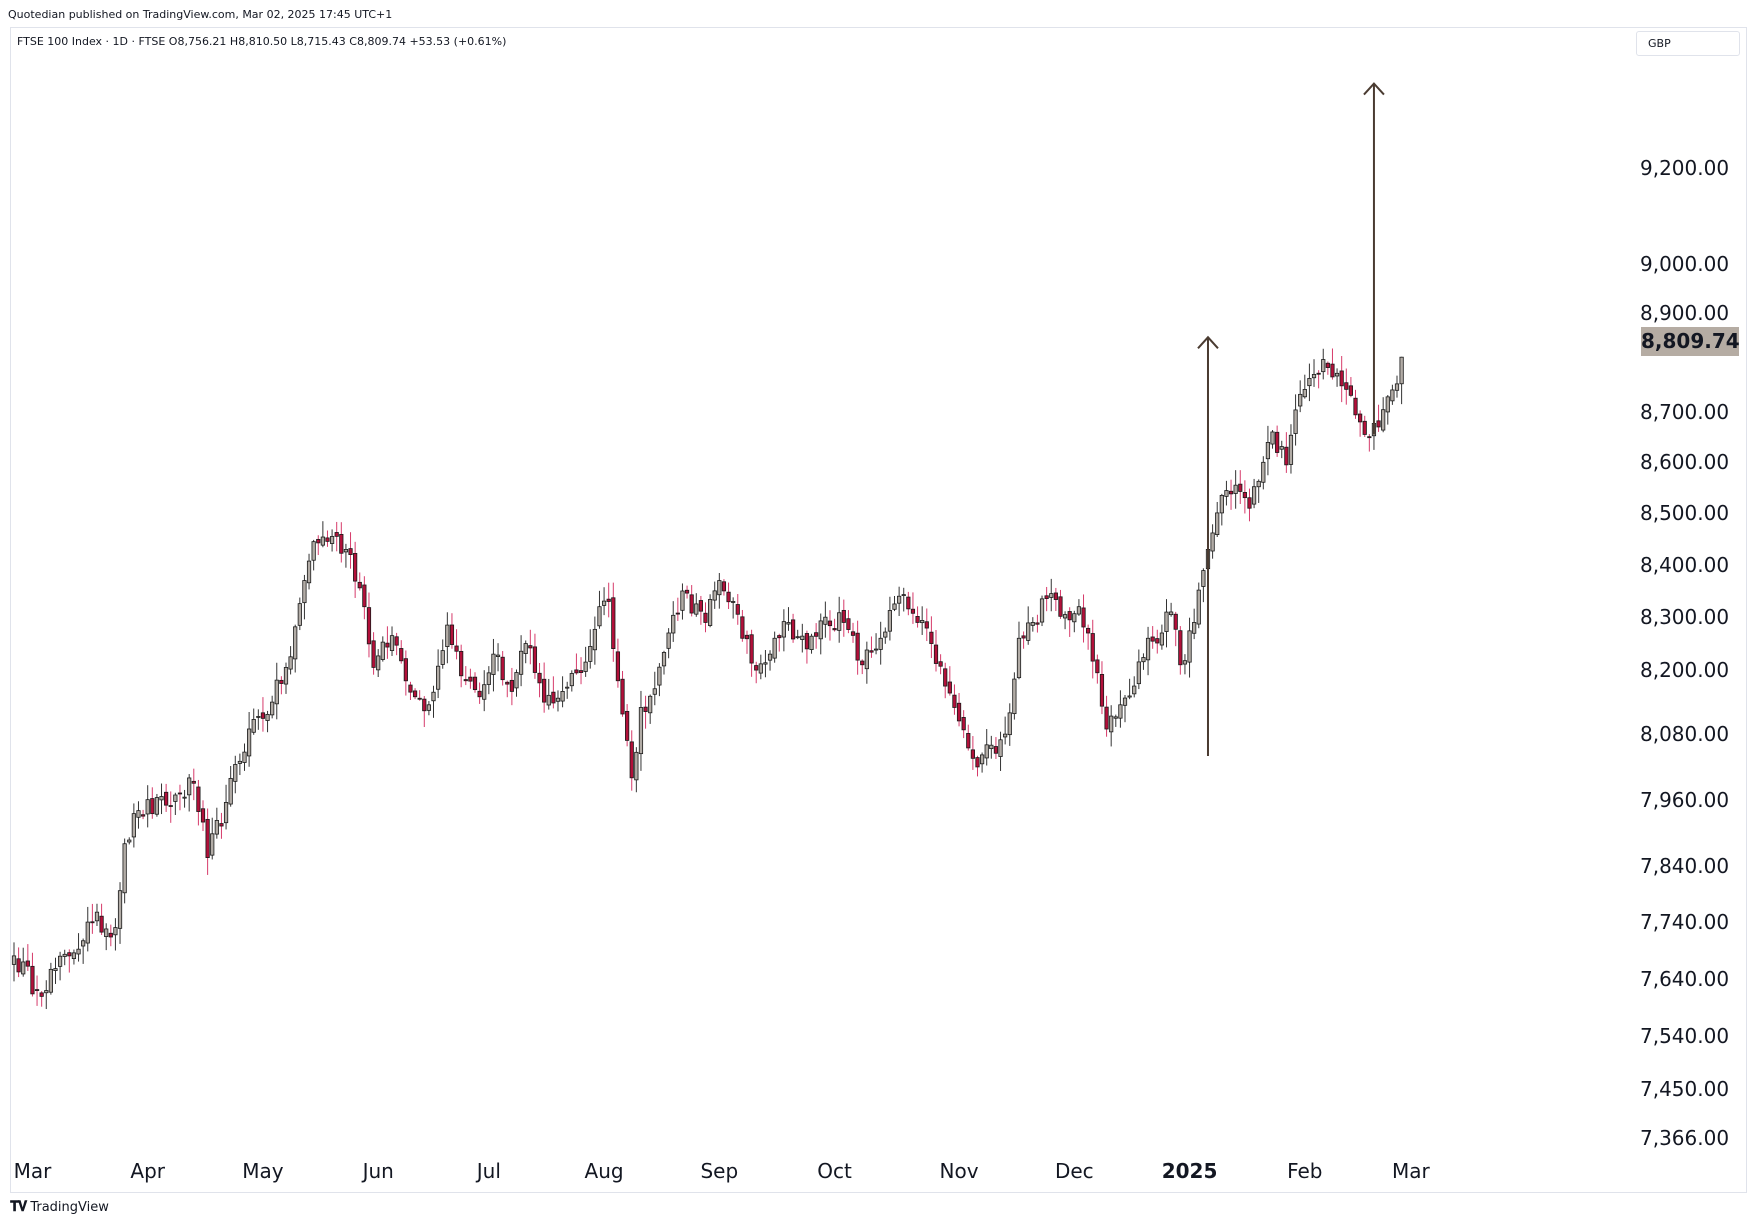  What do you see at coordinates (1305, 1171) in the screenshot?
I see `time-tick-label: Feb` at bounding box center [1305, 1171].